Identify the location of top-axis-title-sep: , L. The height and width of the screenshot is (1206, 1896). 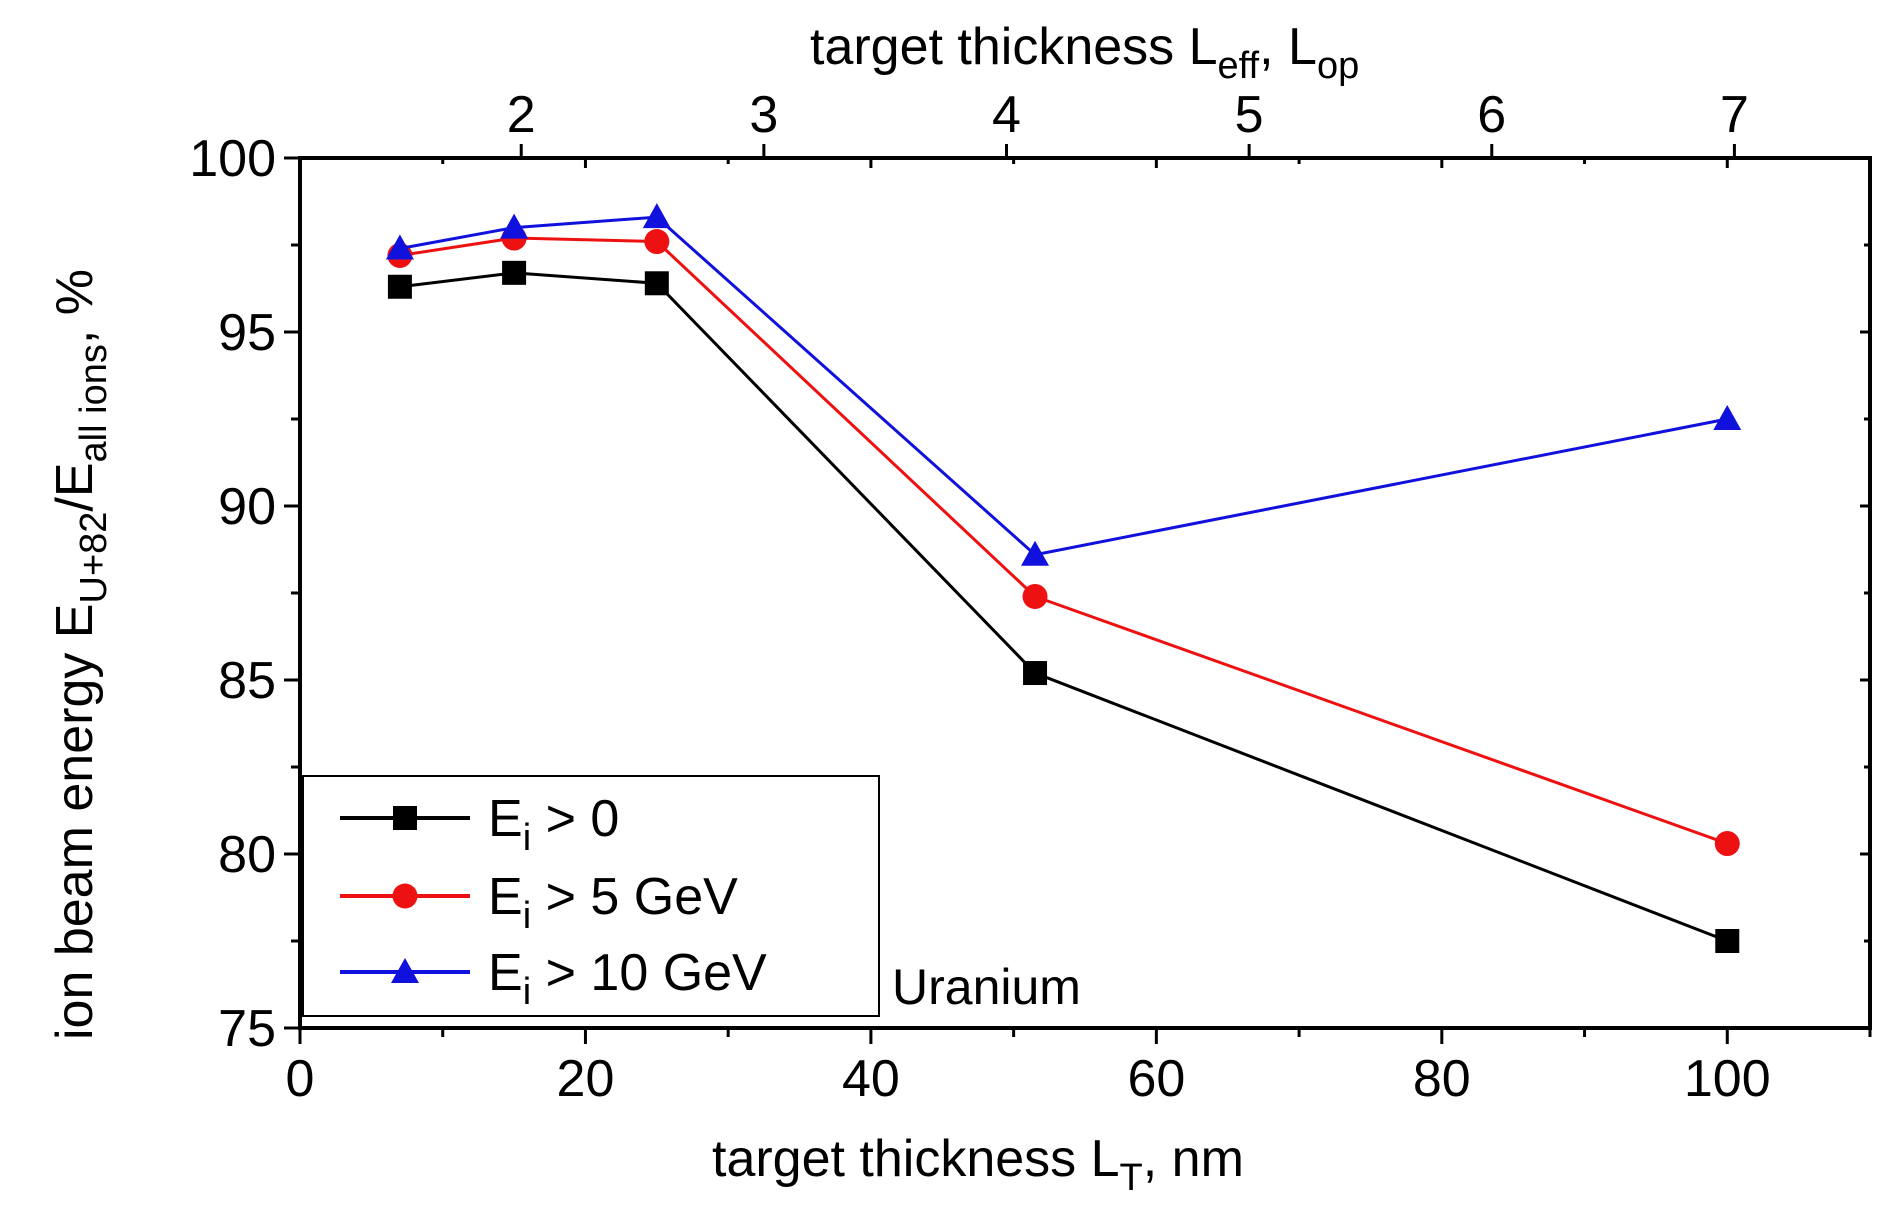
(1288, 47).